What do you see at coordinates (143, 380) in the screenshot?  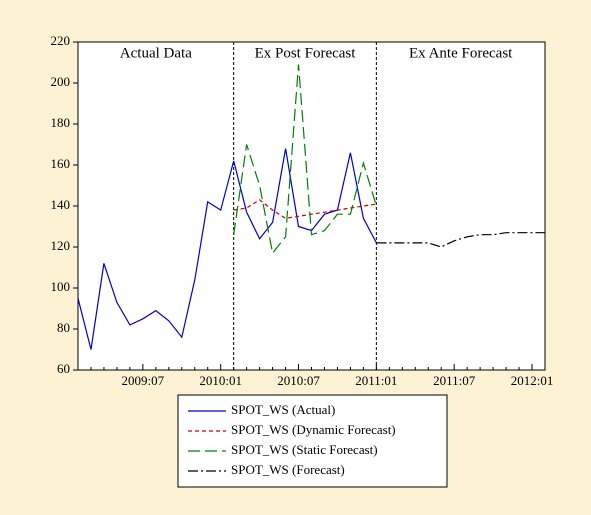 I see `x-tick-label: 2009:07` at bounding box center [143, 380].